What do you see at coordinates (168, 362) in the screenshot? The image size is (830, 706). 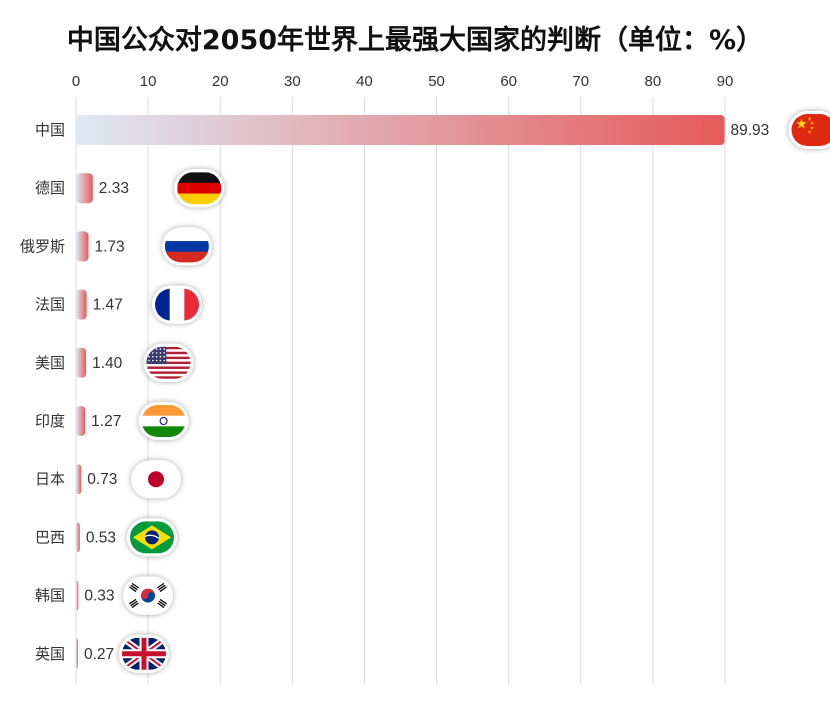 I see `usa-flag-icon` at bounding box center [168, 362].